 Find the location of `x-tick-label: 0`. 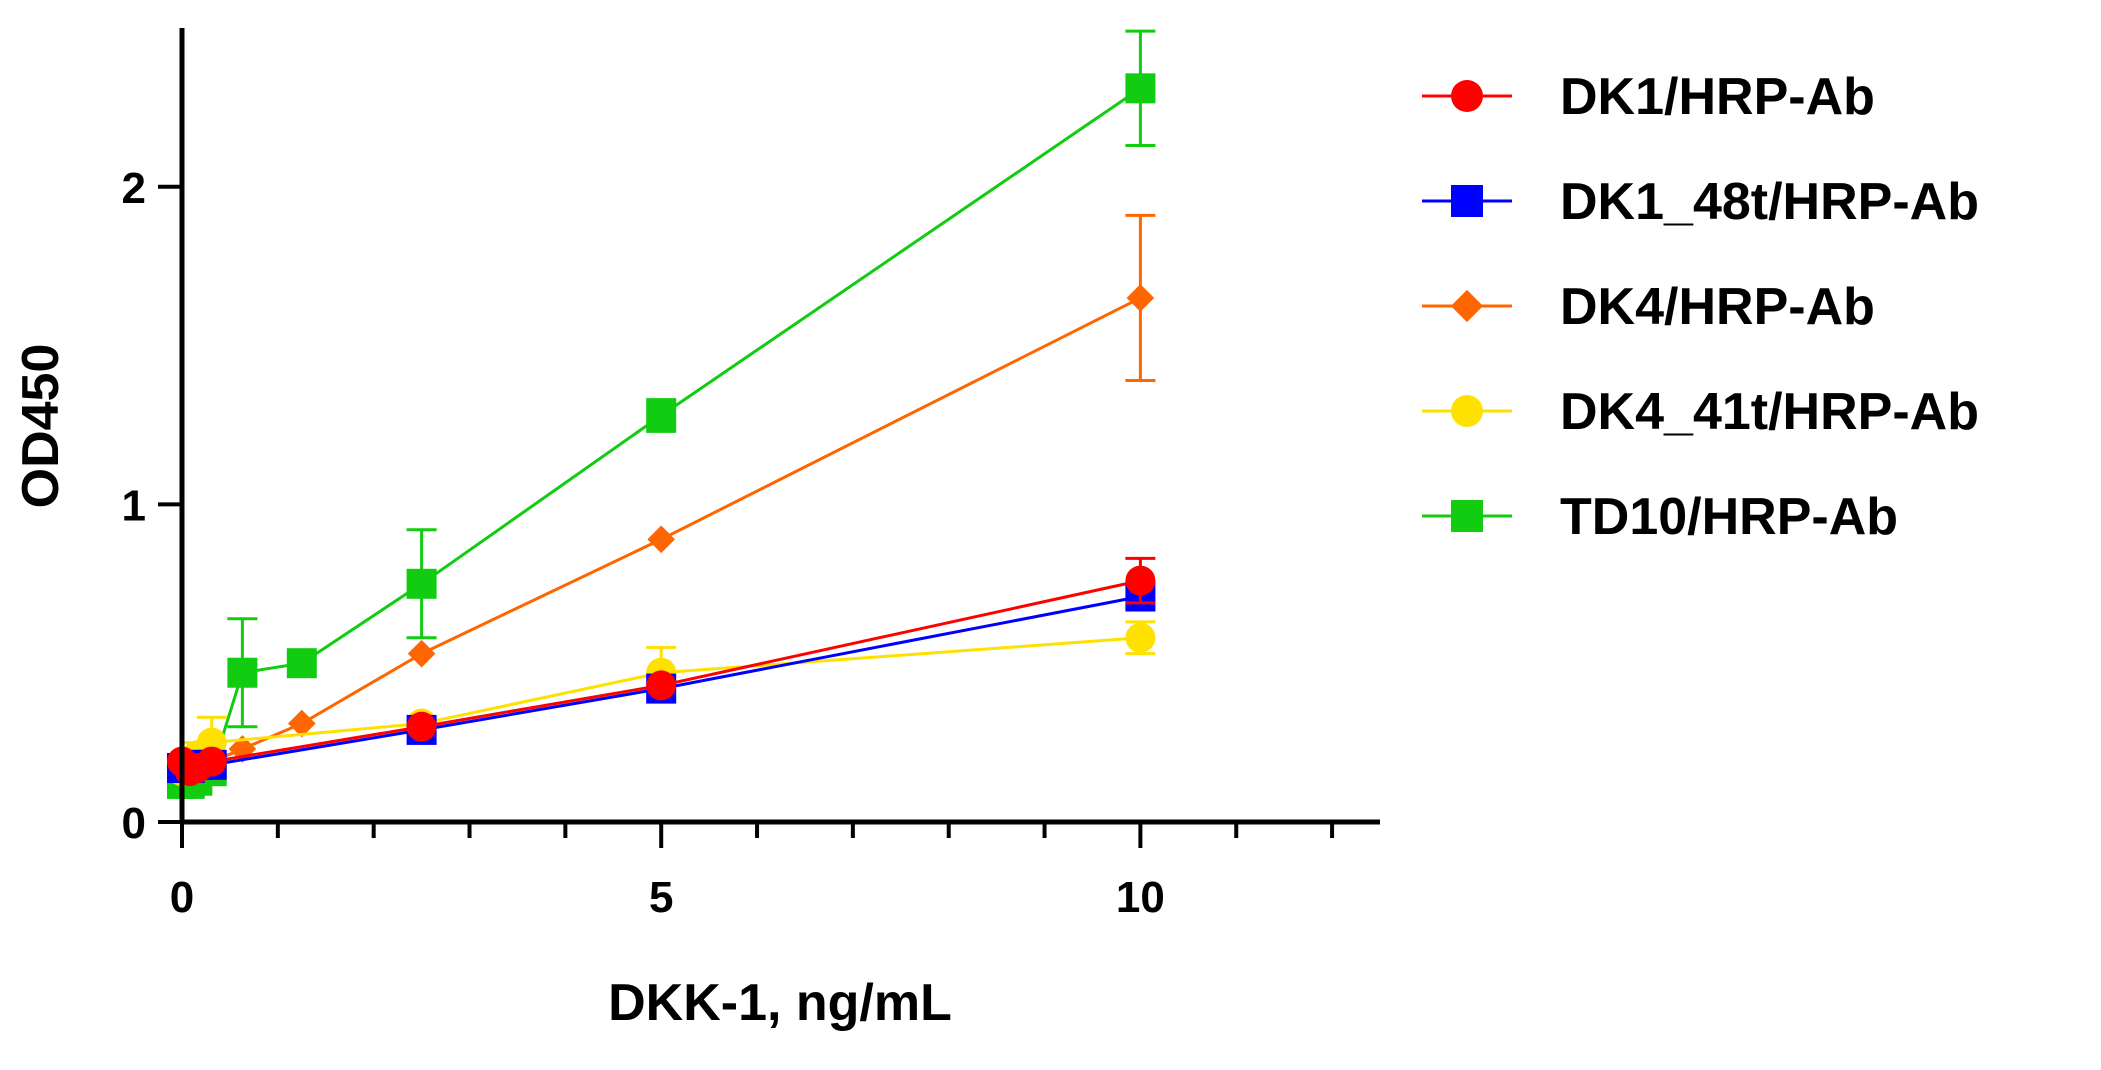

x-tick-label: 0 is located at coordinates (182, 897).